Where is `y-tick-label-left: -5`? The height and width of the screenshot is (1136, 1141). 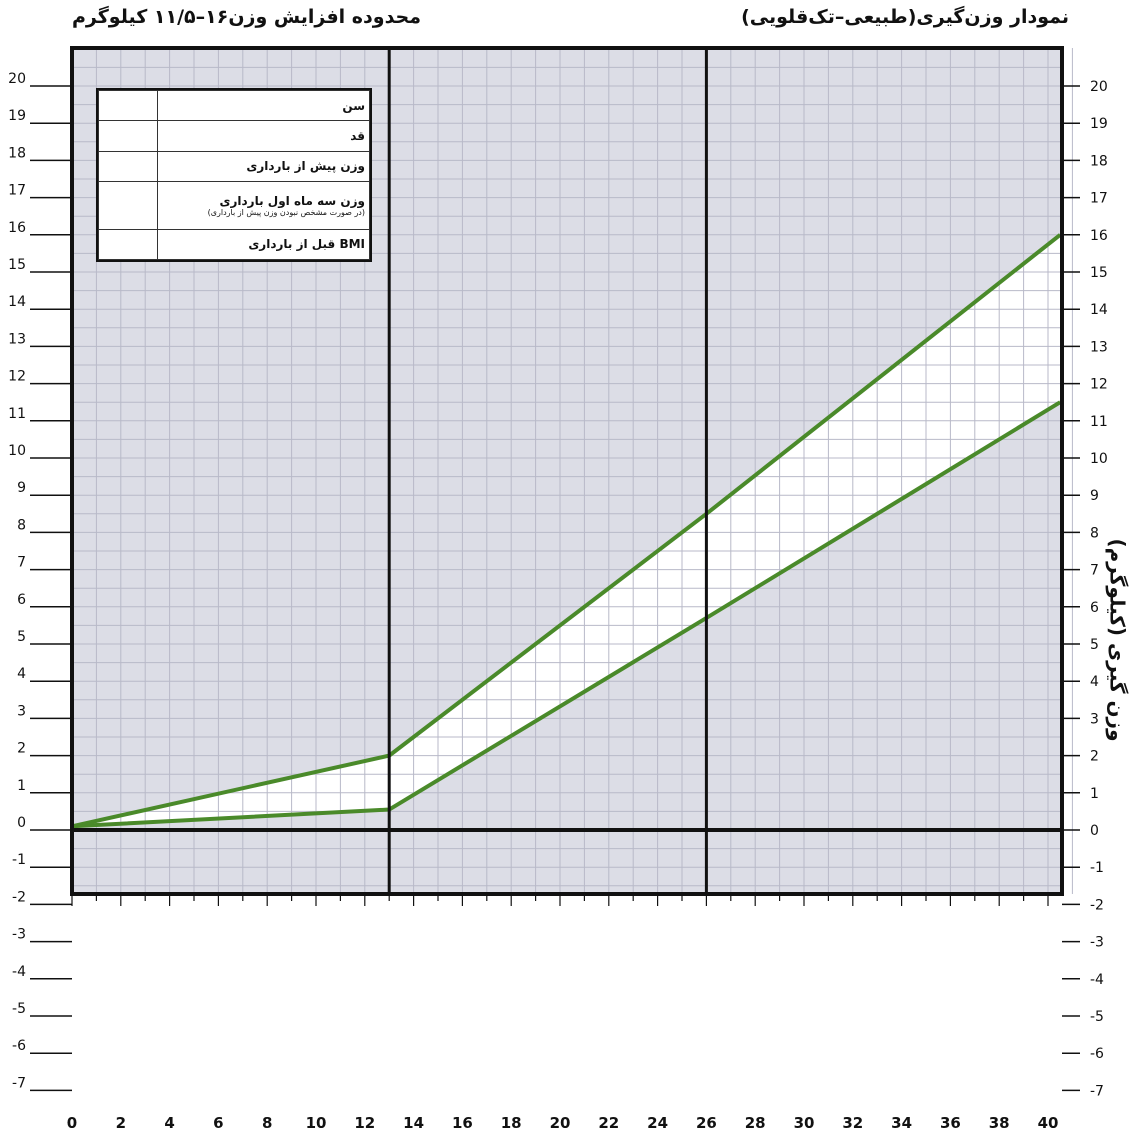
y-tick-label-left: -5 is located at coordinates (19, 1009).